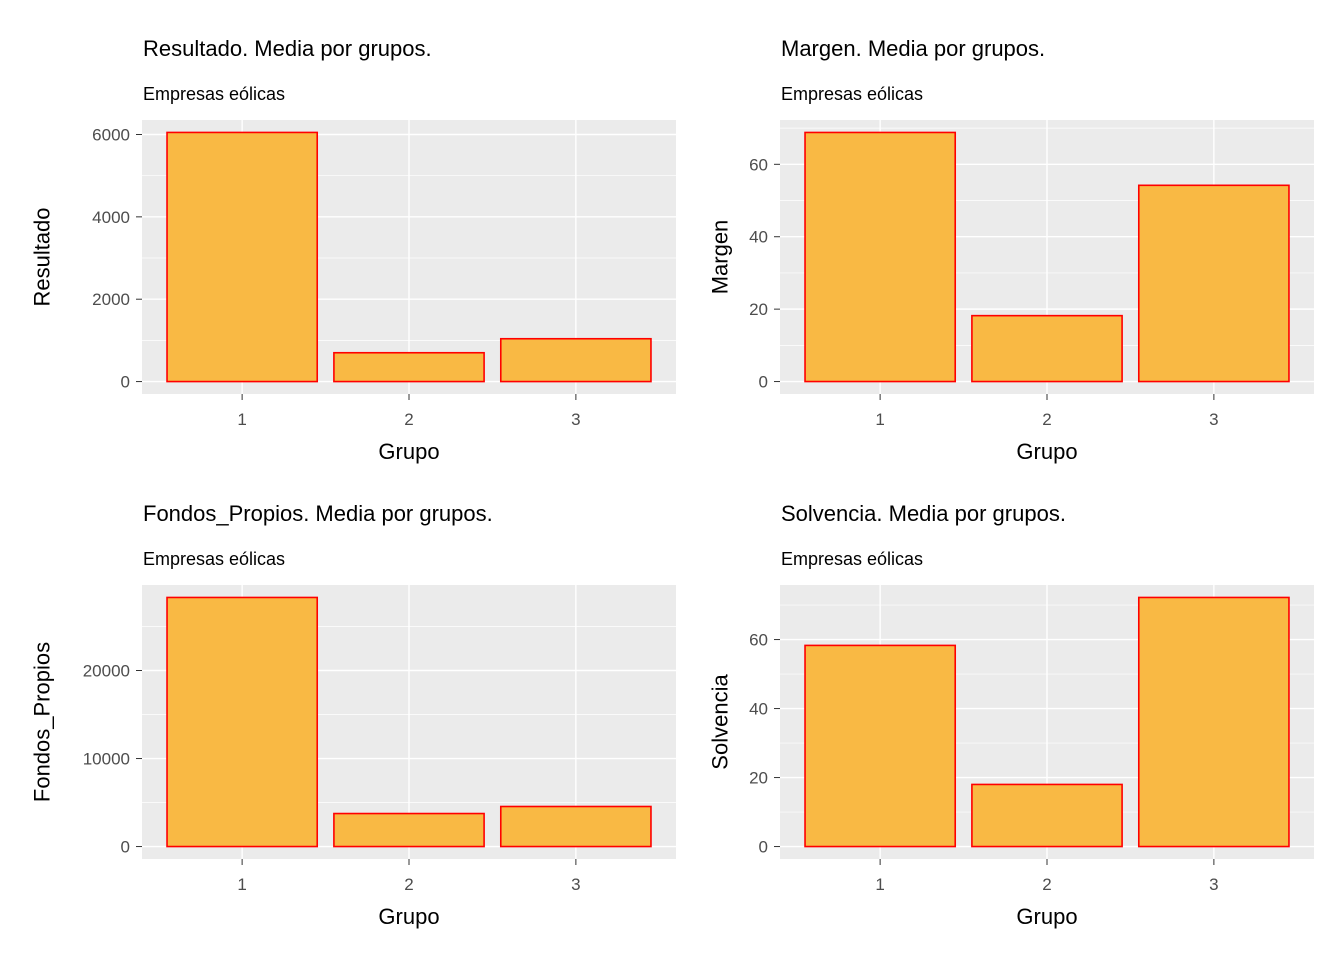  Describe the element at coordinates (106, 671) in the screenshot. I see `y-tick-label: 20000` at that location.